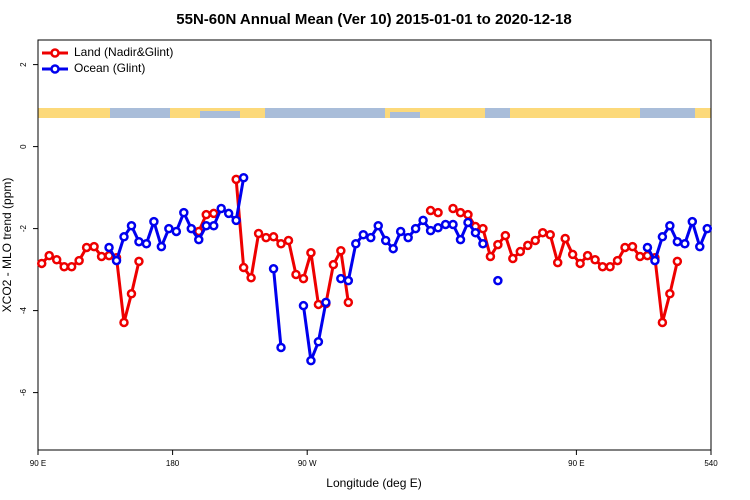  I want to click on y-axis-label: XCO2 - MLO trend (ppm), so click(7, 245).